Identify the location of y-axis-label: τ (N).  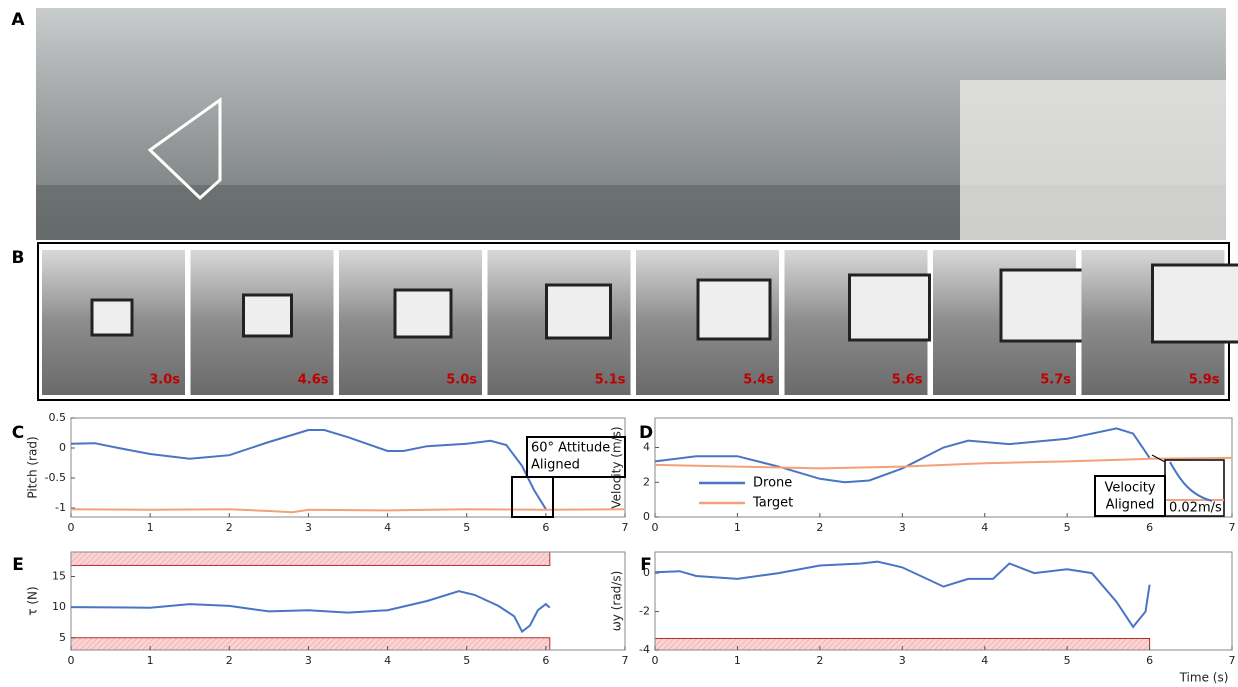
(33, 600).